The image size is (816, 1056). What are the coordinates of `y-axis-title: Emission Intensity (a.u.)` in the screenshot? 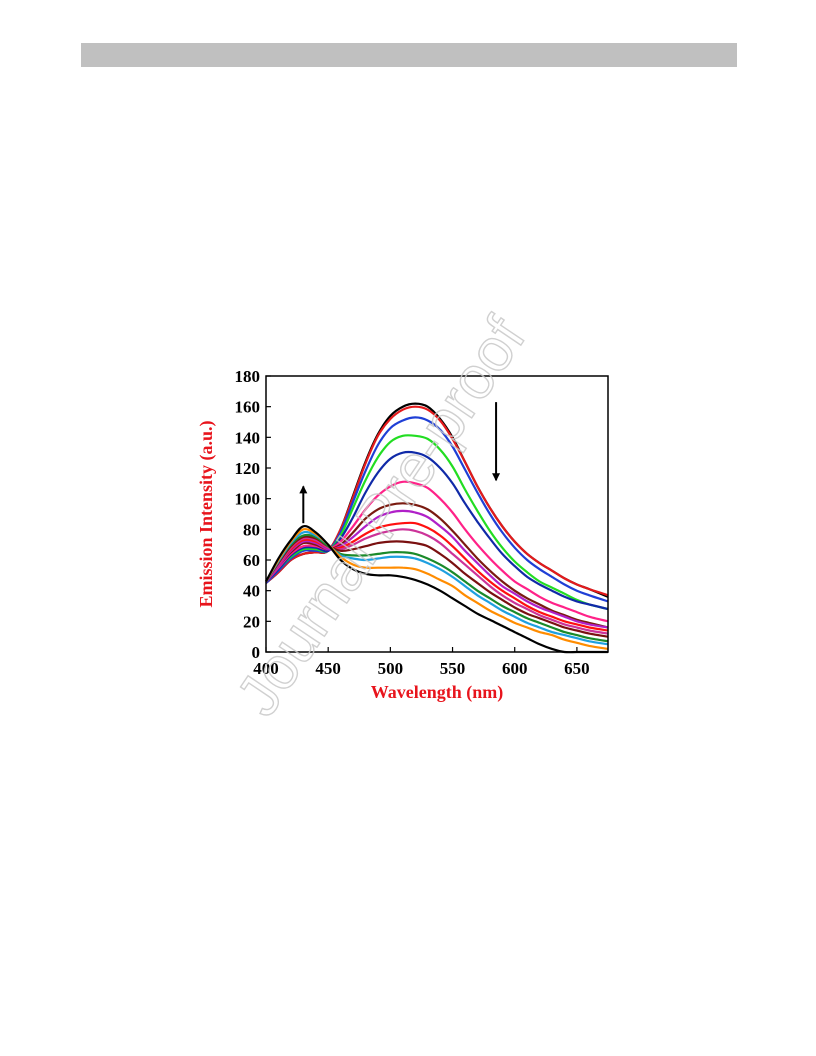 It's located at (206, 513).